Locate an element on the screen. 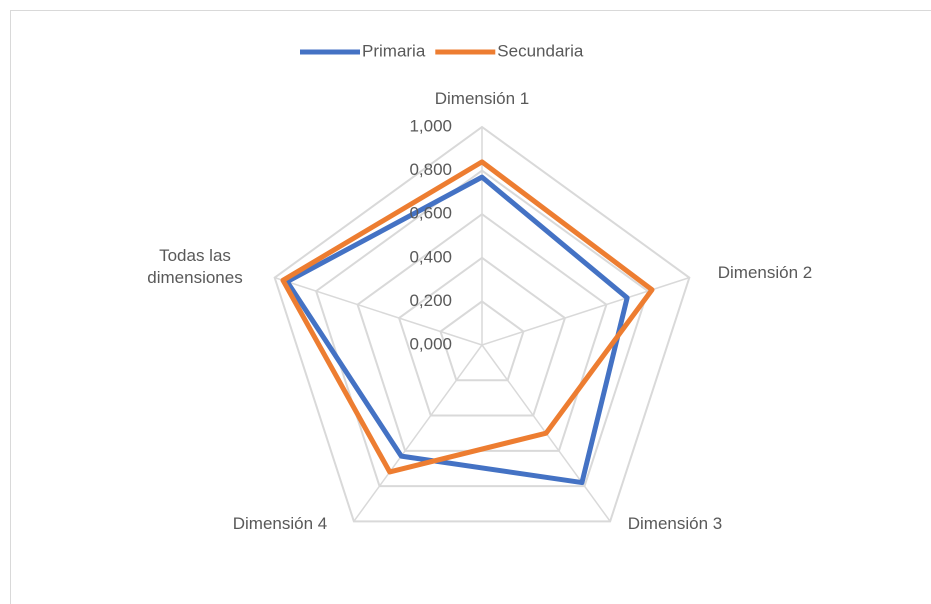 The height and width of the screenshot is (604, 931). y-tick-label: 0,400 is located at coordinates (430, 256).